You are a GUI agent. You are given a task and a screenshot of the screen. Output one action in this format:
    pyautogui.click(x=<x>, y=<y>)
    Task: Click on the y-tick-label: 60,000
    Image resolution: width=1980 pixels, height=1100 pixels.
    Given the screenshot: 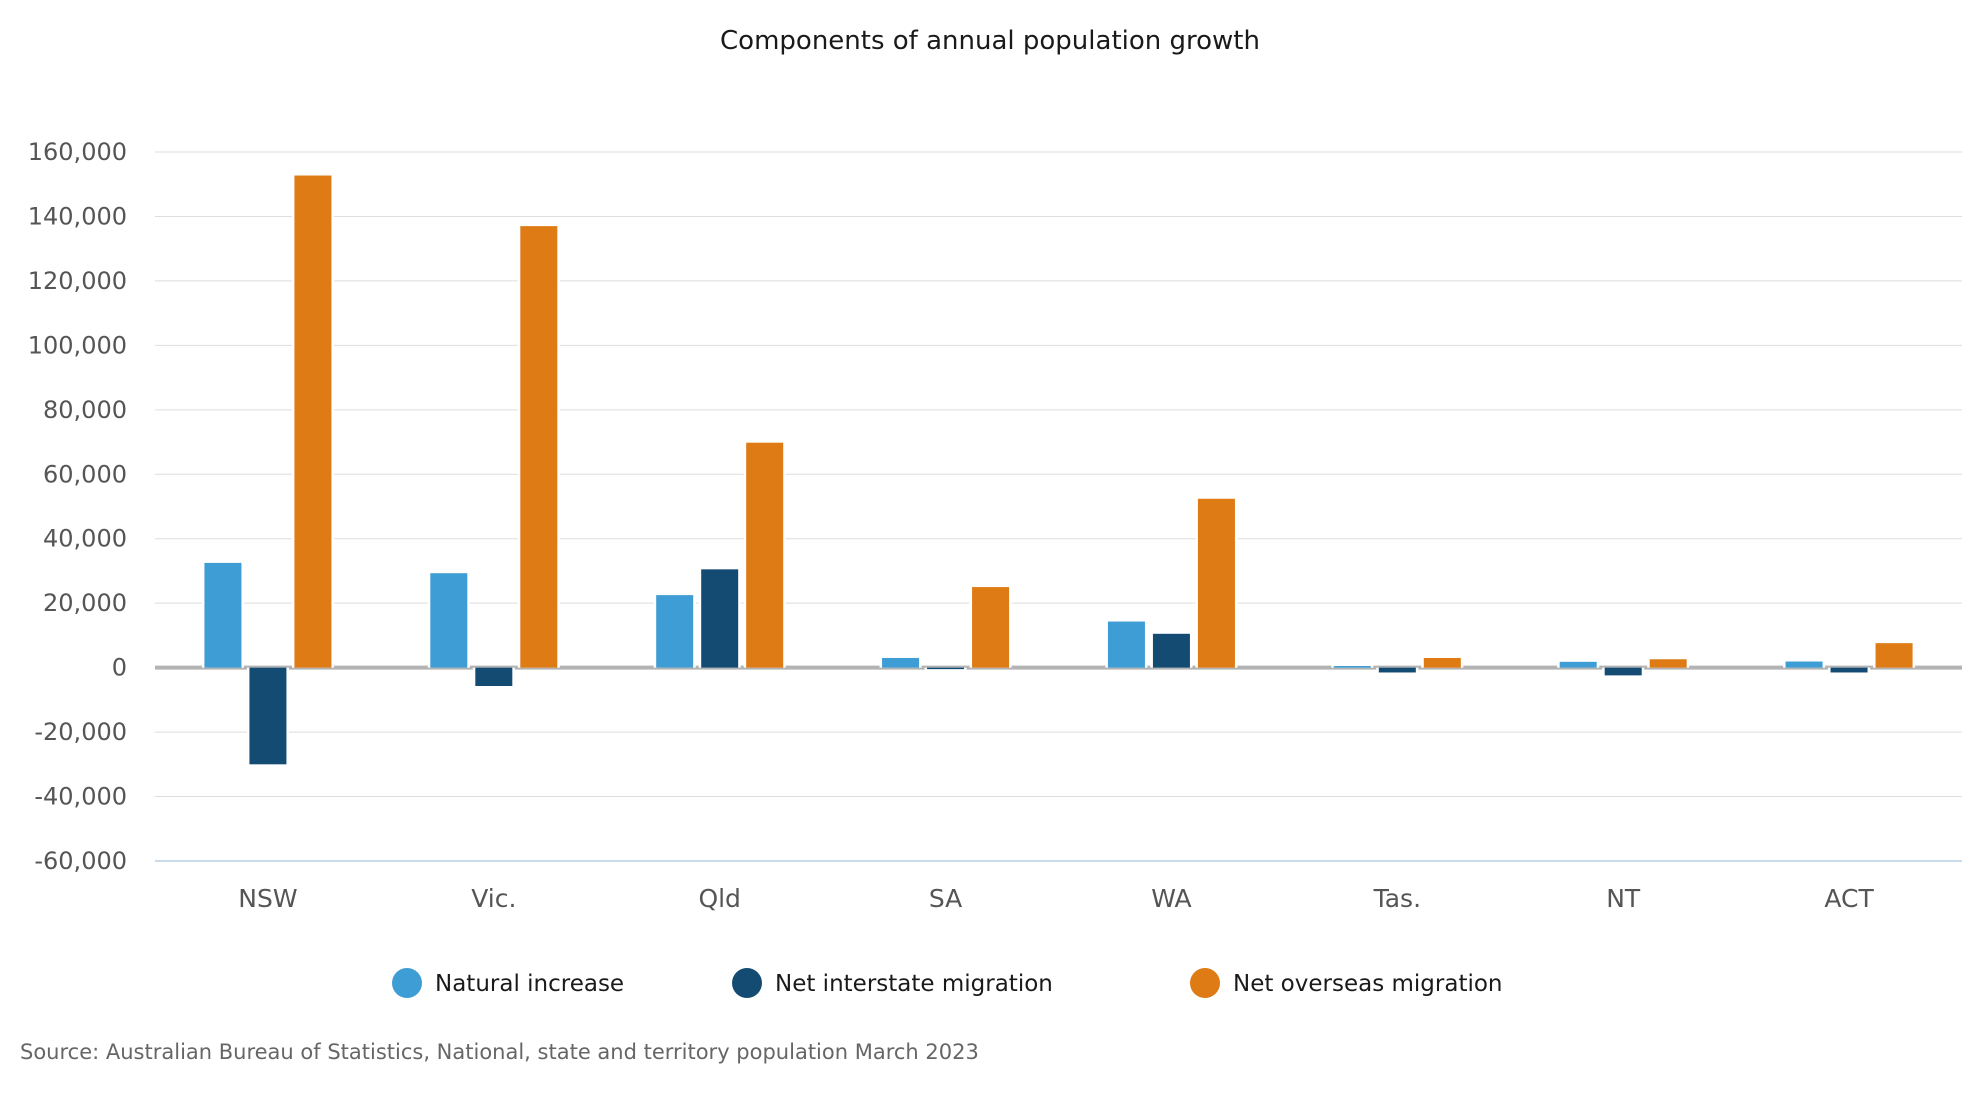 What is the action you would take?
    pyautogui.click(x=85, y=474)
    